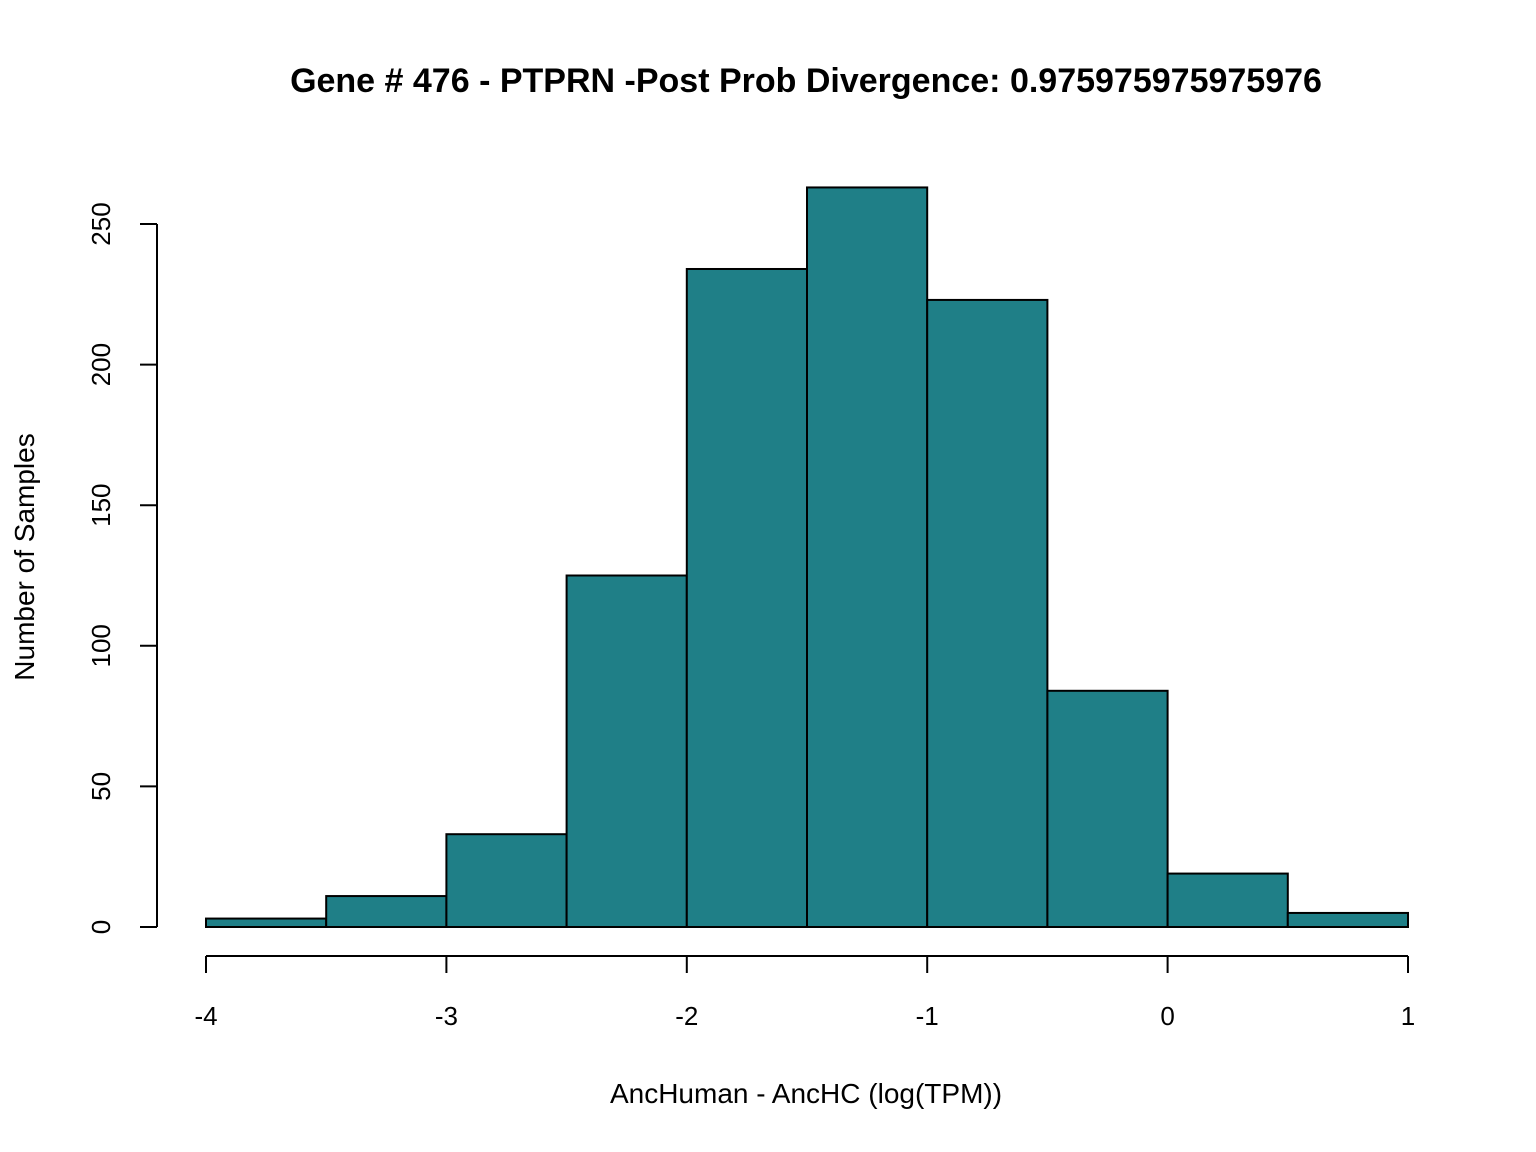 The height and width of the screenshot is (1152, 1536). I want to click on x-tick-label: 0, so click(1167, 1016).